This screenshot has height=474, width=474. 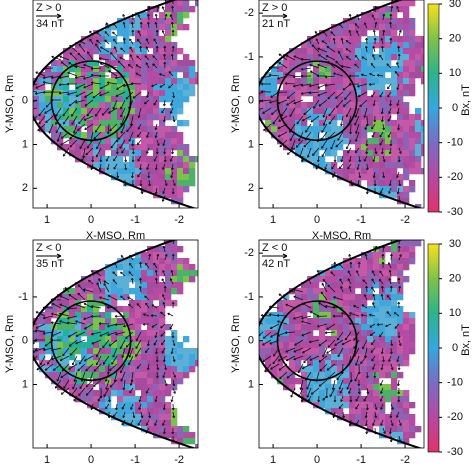 What do you see at coordinates (251, 188) in the screenshot?
I see `y-tick-label: 2` at bounding box center [251, 188].